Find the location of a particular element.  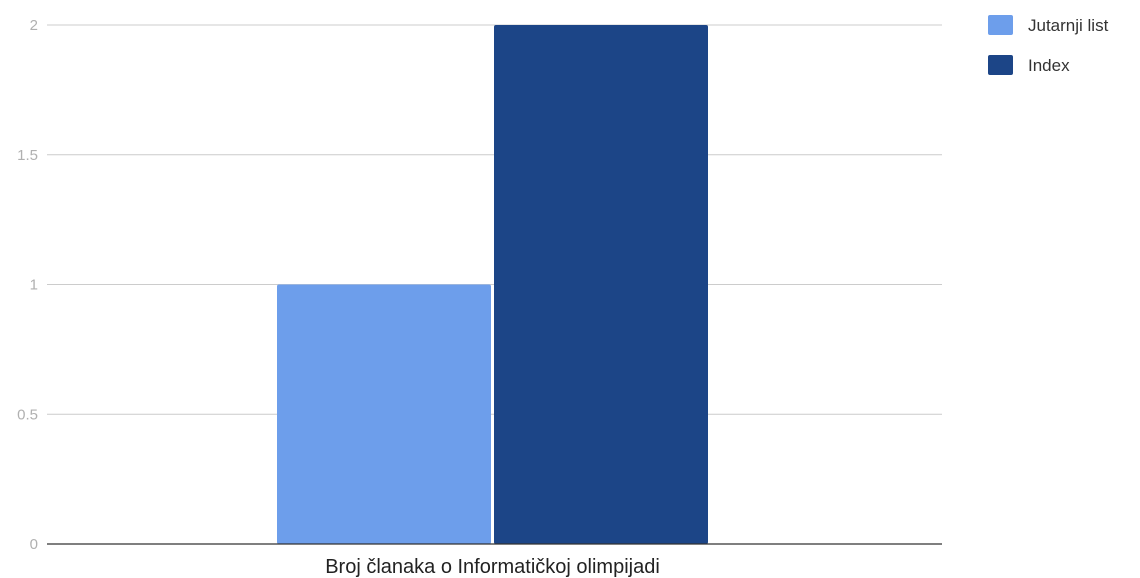

y-tick-label: 1 is located at coordinates (34, 285).